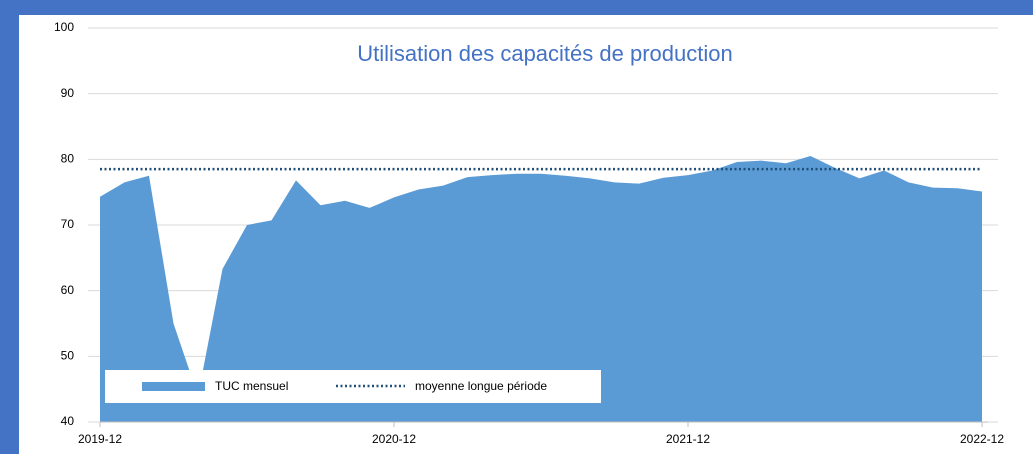 The height and width of the screenshot is (454, 1033). What do you see at coordinates (68, 421) in the screenshot?
I see `y-tick-label: 40` at bounding box center [68, 421].